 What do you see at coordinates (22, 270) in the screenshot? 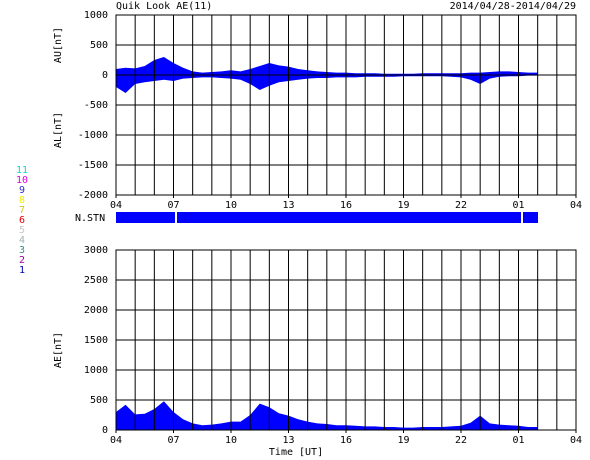
I see `station-count: 1` at bounding box center [22, 270].